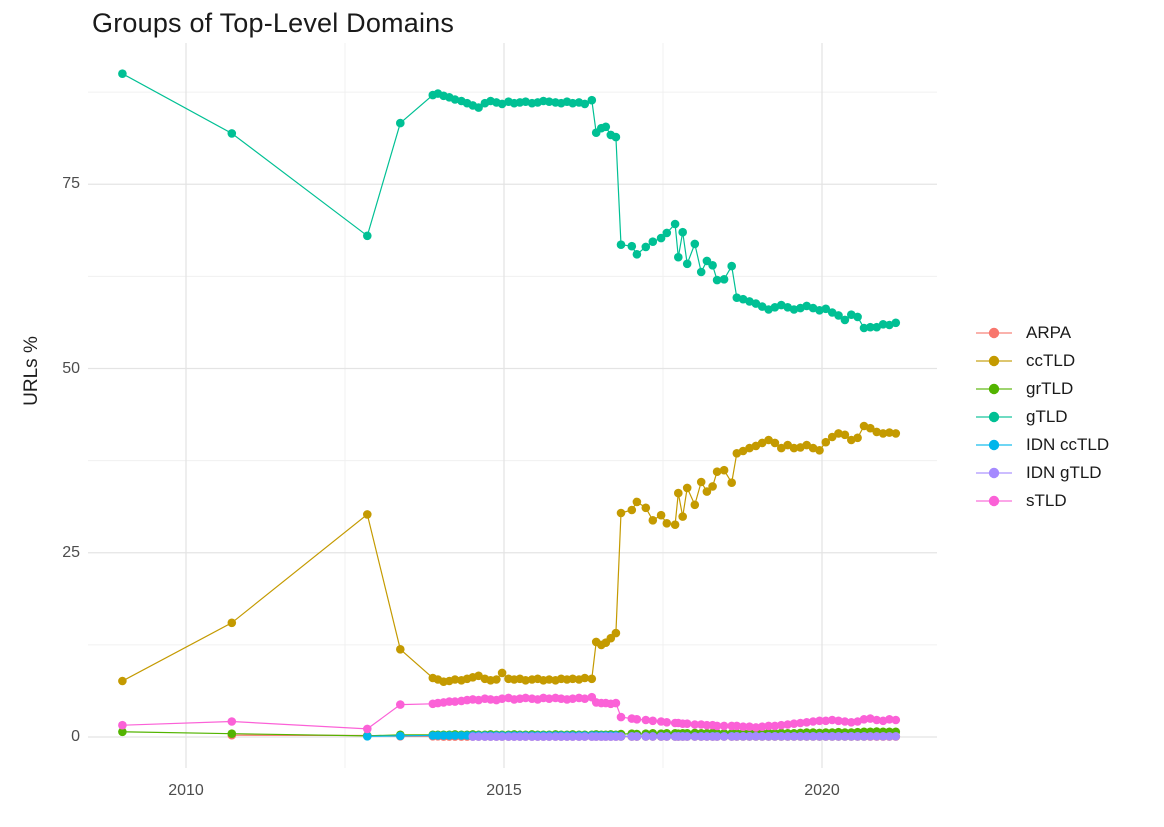 Image resolution: width=1164 pixels, height=827 pixels. What do you see at coordinates (1064, 472) in the screenshot?
I see `legend-label: IDN gTLD` at bounding box center [1064, 472].